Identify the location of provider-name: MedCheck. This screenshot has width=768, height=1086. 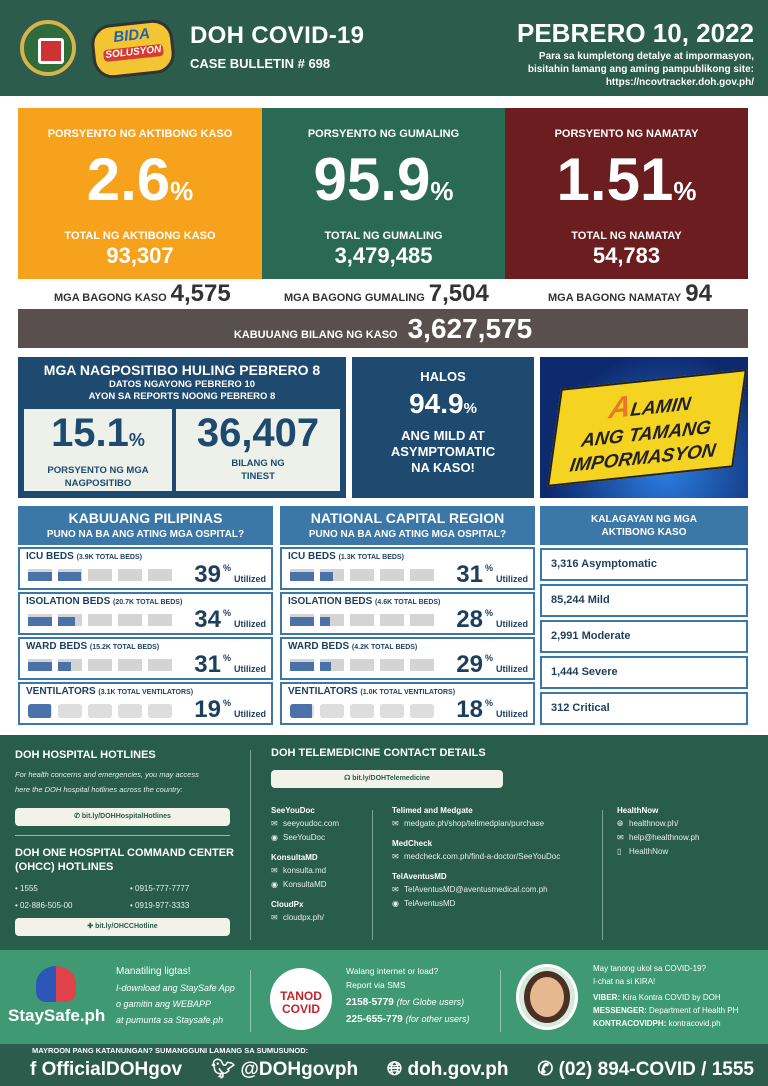
(412, 843).